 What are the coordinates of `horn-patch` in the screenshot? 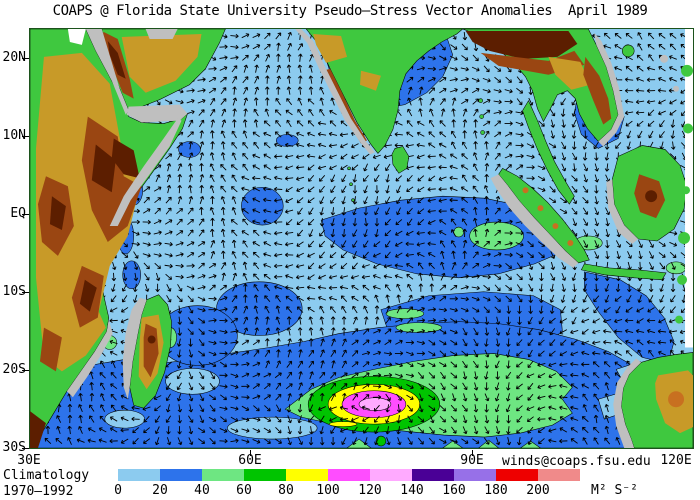 It's located at (189, 149).